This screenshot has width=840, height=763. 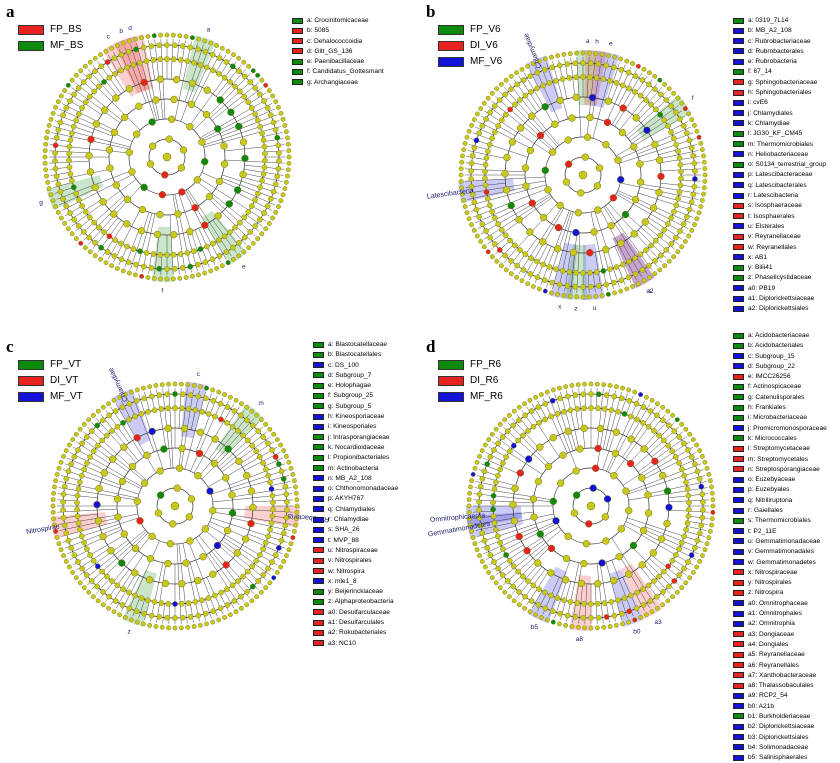 I want to click on clade-legend-text: s: SHA_26, so click(x=344, y=530).